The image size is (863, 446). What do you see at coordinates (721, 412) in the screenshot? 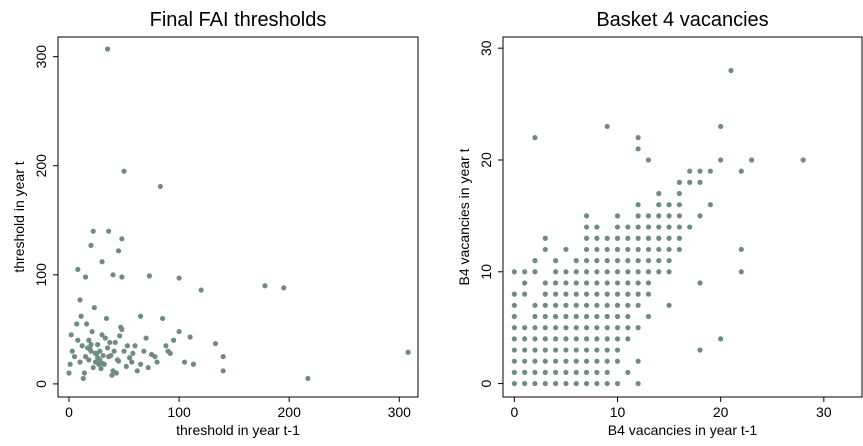
I see `x-tick-label: 20` at bounding box center [721, 412].